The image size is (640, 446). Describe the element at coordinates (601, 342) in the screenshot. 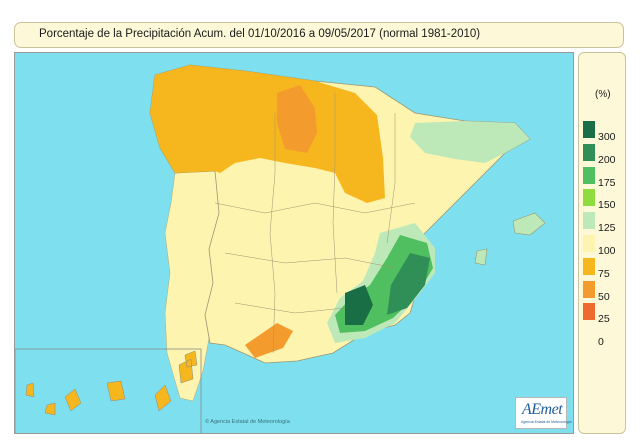

I see `legend-label: 0` at that location.